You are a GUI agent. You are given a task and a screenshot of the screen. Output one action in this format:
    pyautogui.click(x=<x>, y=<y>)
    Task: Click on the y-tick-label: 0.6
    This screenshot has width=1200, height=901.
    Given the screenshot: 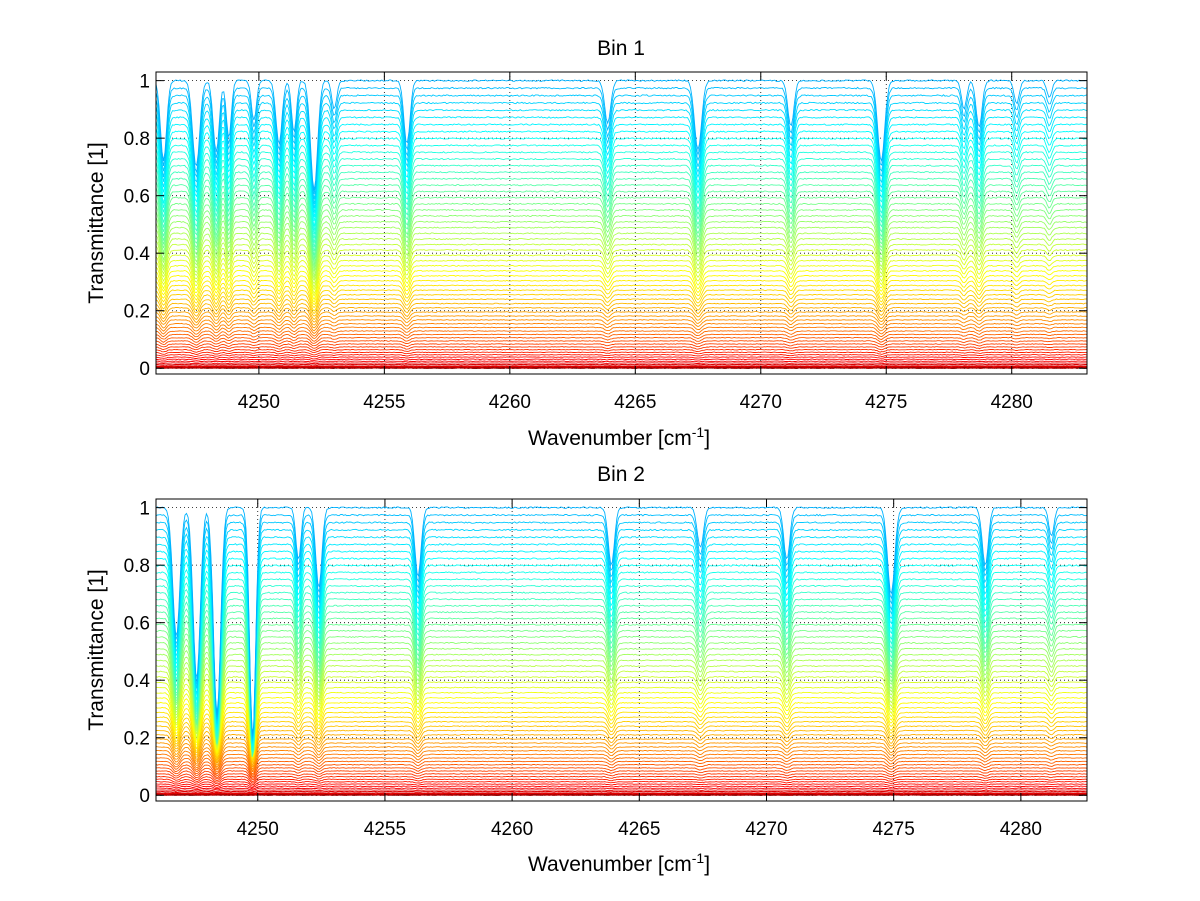 What is the action you would take?
    pyautogui.click(x=137, y=197)
    